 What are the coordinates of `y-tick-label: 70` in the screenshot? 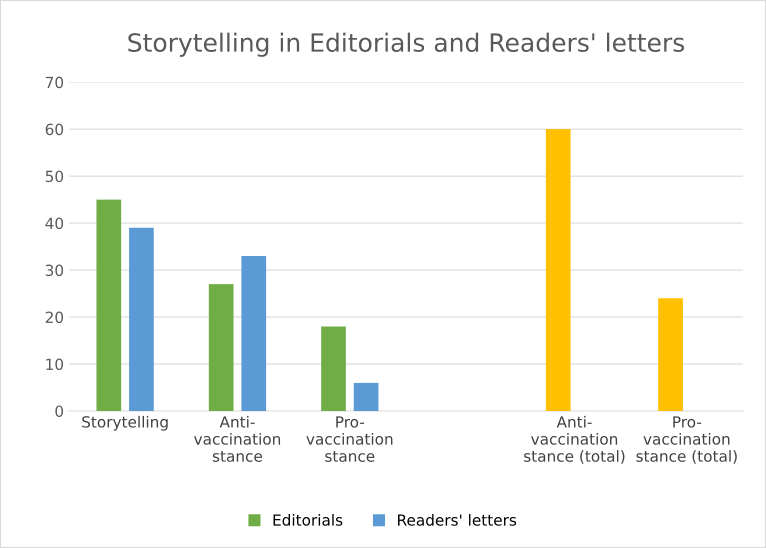 It's located at (55, 82).